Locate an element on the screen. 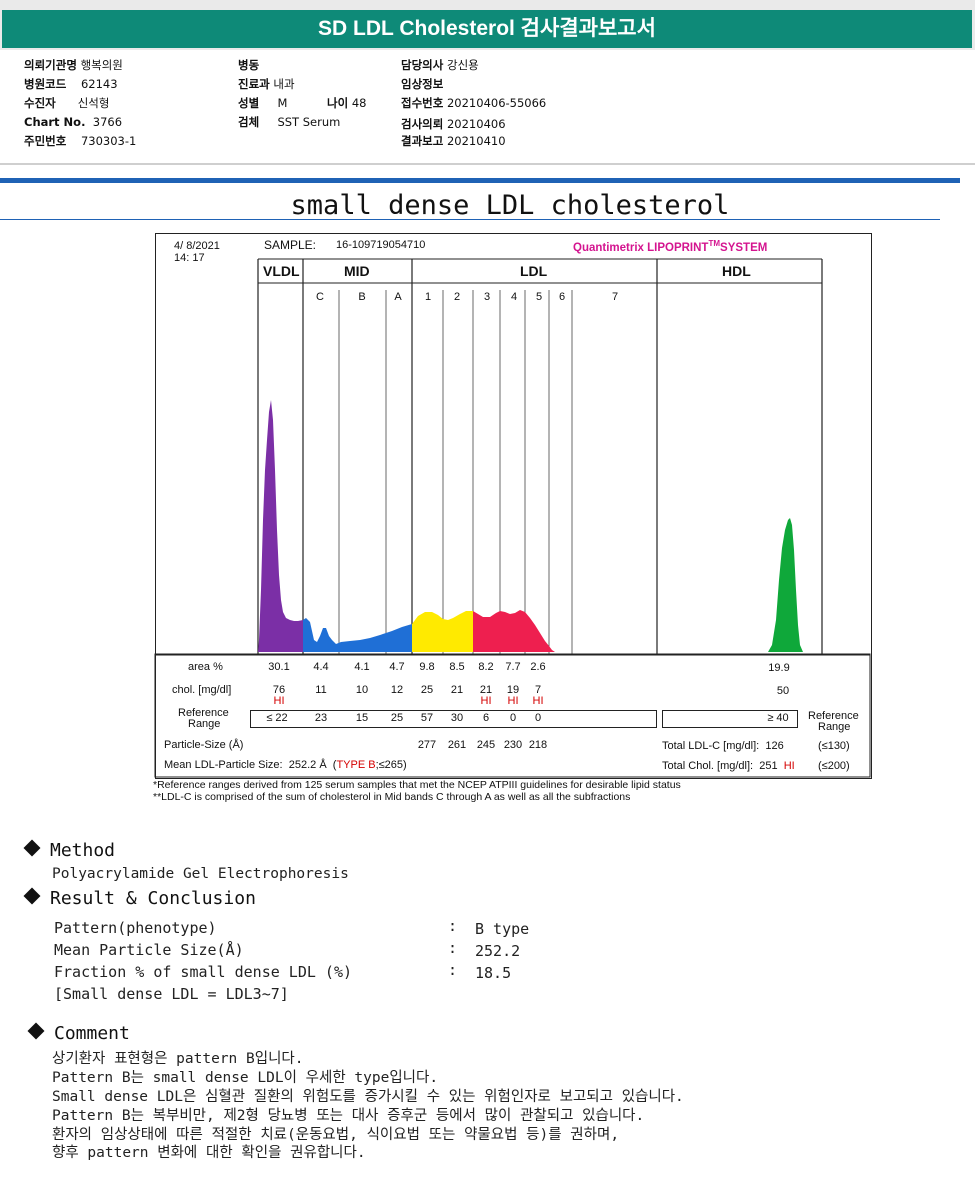 This screenshot has height=1188, width=975. size-ldl3: 245 is located at coordinates (486, 745).